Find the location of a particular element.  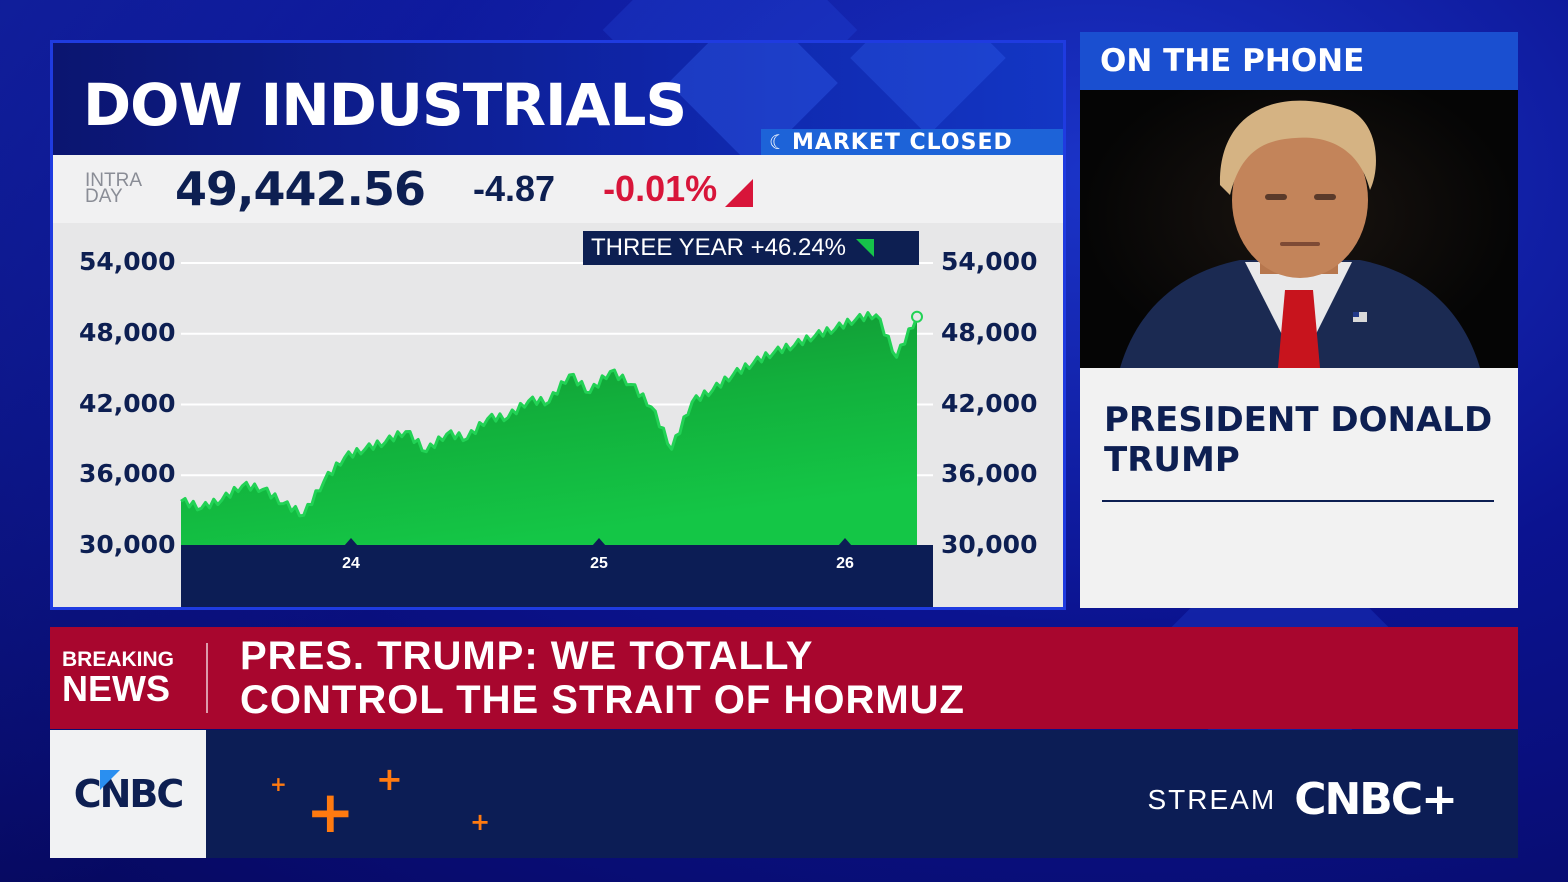

intraday-label: INTRA DAY is located at coordinates (121, 188).